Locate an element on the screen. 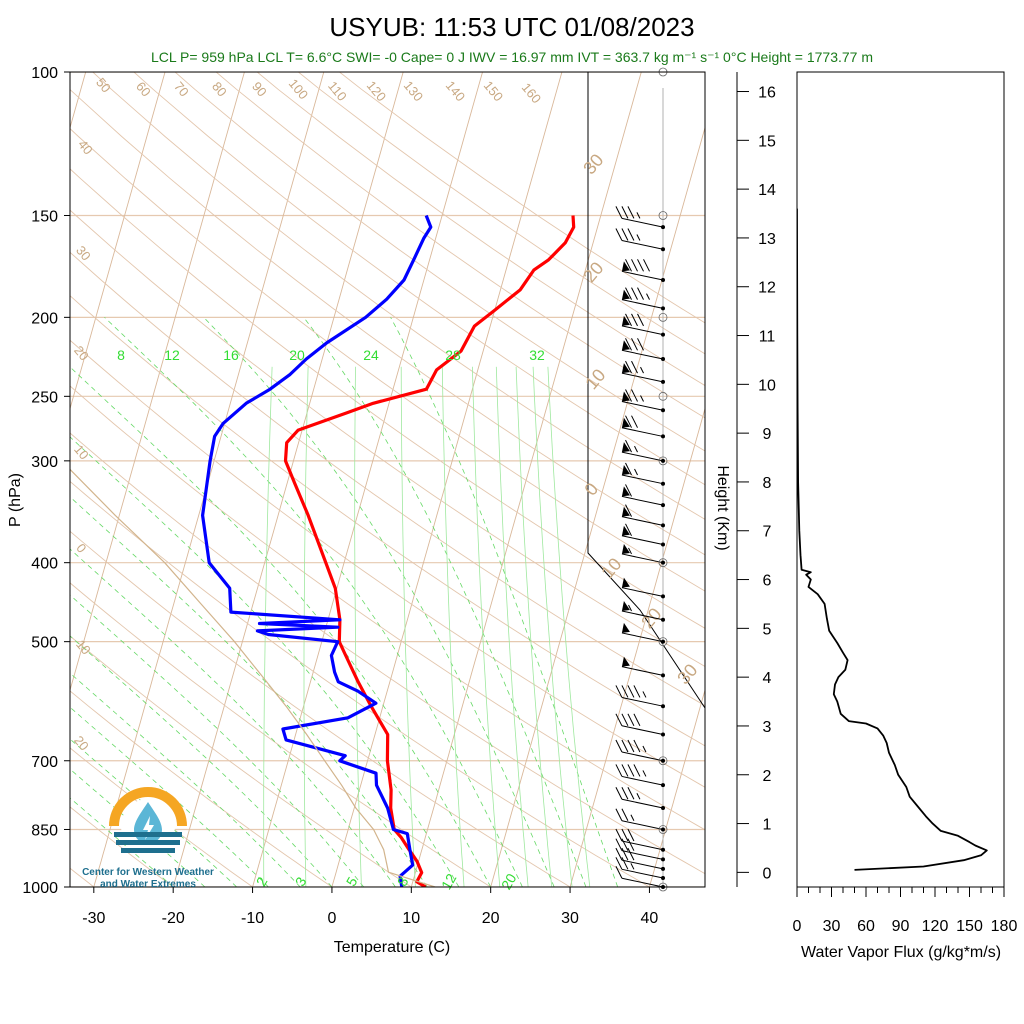 The image size is (1024, 1024). wvf-flux-line is located at coordinates (892, 539).